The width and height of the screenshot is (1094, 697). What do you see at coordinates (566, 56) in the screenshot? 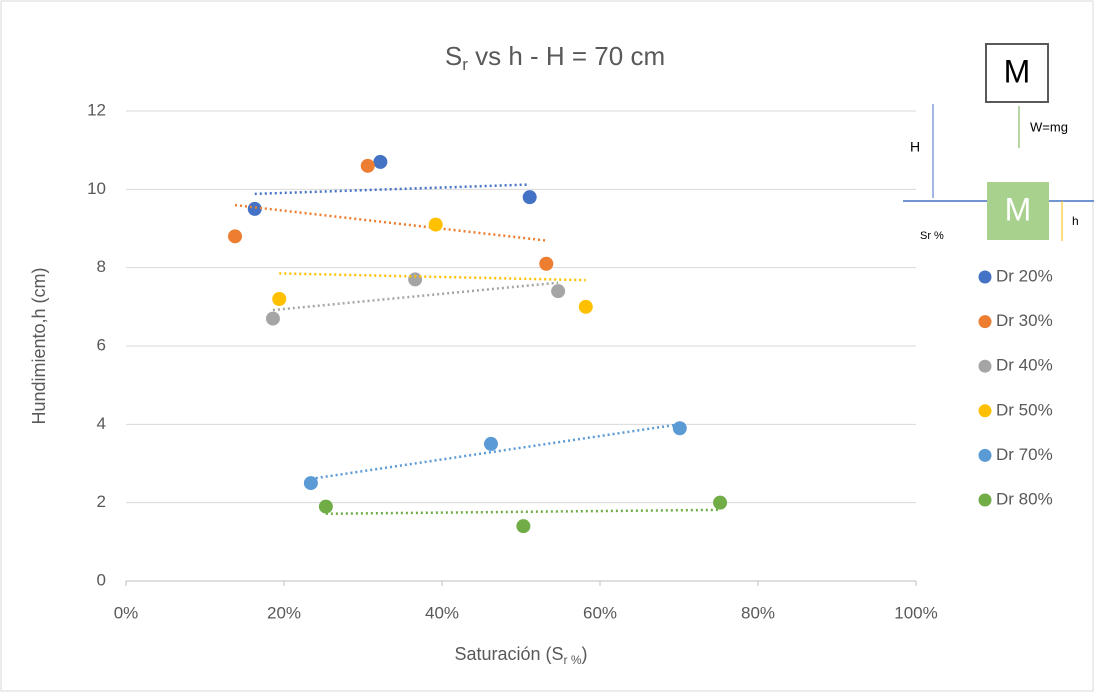
I see `title-rest: vs h - H = 70 cm` at bounding box center [566, 56].